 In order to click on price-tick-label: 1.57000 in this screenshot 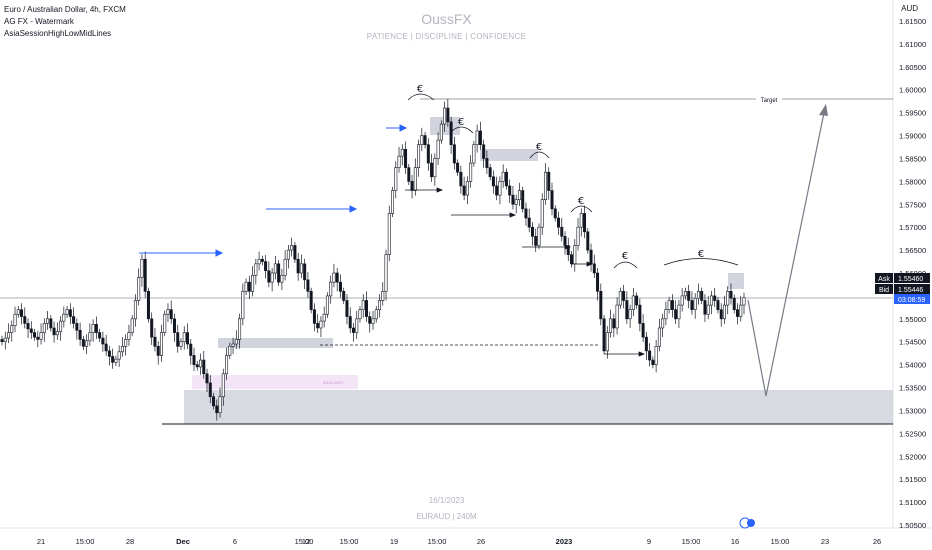, I will do `click(912, 227)`.